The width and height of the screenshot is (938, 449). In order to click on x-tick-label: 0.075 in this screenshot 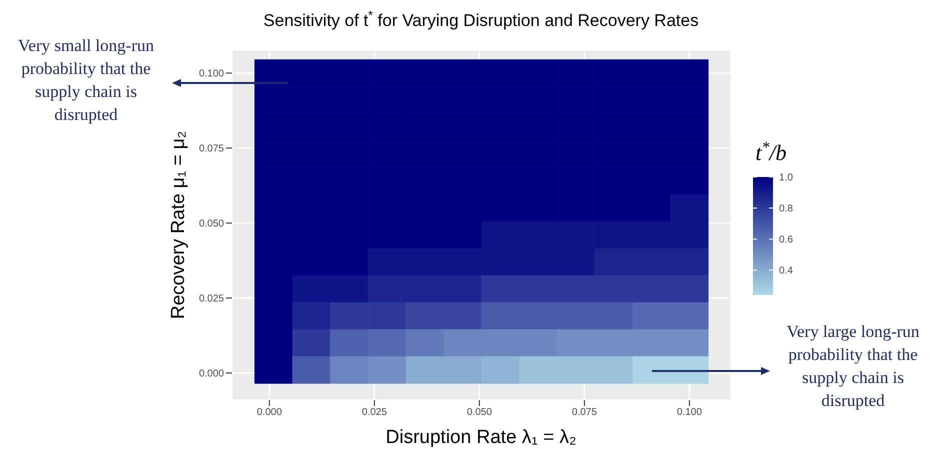, I will do `click(585, 412)`.